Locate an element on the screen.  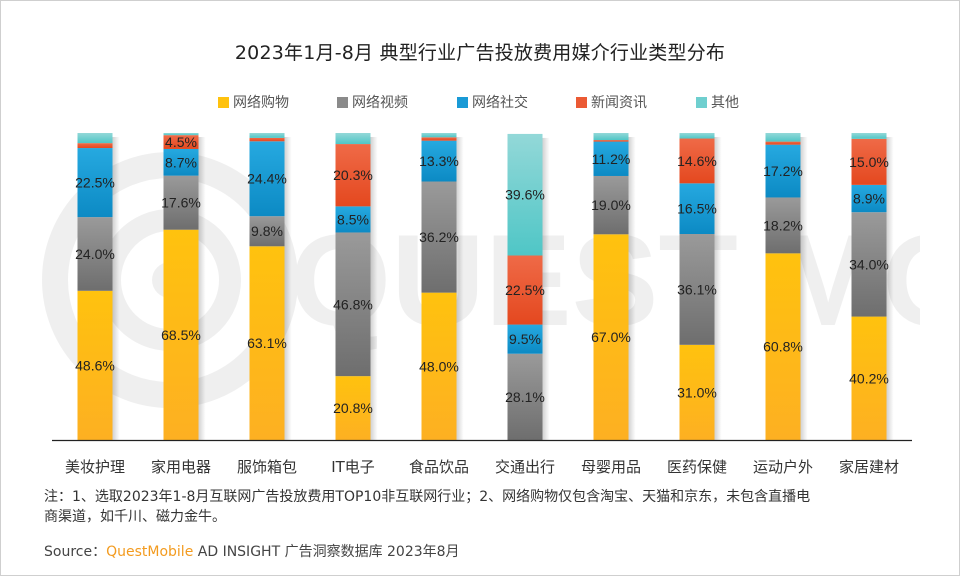
source-label: Source： is located at coordinates (75, 552).